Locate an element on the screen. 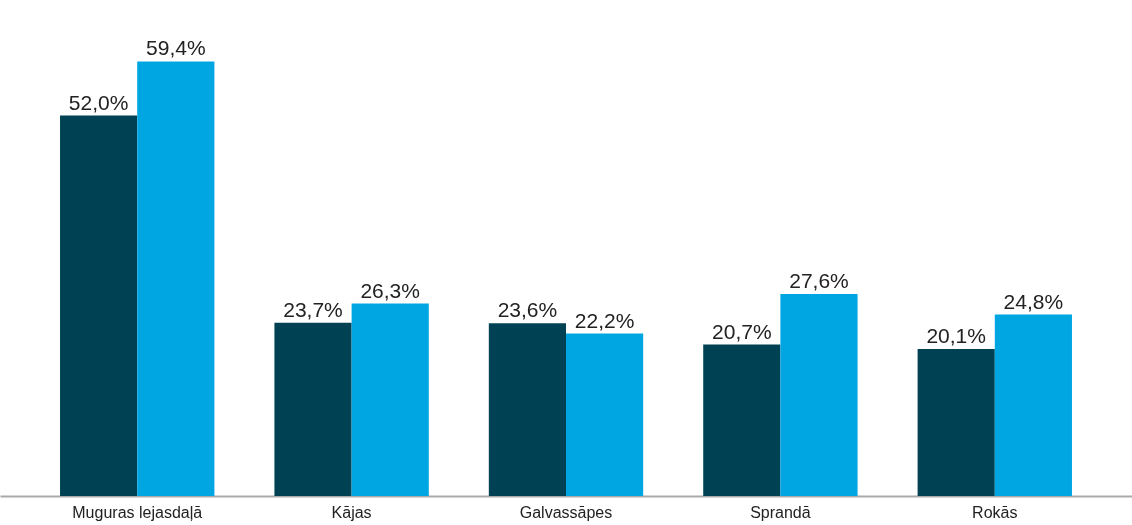 Image resolution: width=1132 pixels, height=525 pixels. data-label: 26,3% is located at coordinates (390, 290).